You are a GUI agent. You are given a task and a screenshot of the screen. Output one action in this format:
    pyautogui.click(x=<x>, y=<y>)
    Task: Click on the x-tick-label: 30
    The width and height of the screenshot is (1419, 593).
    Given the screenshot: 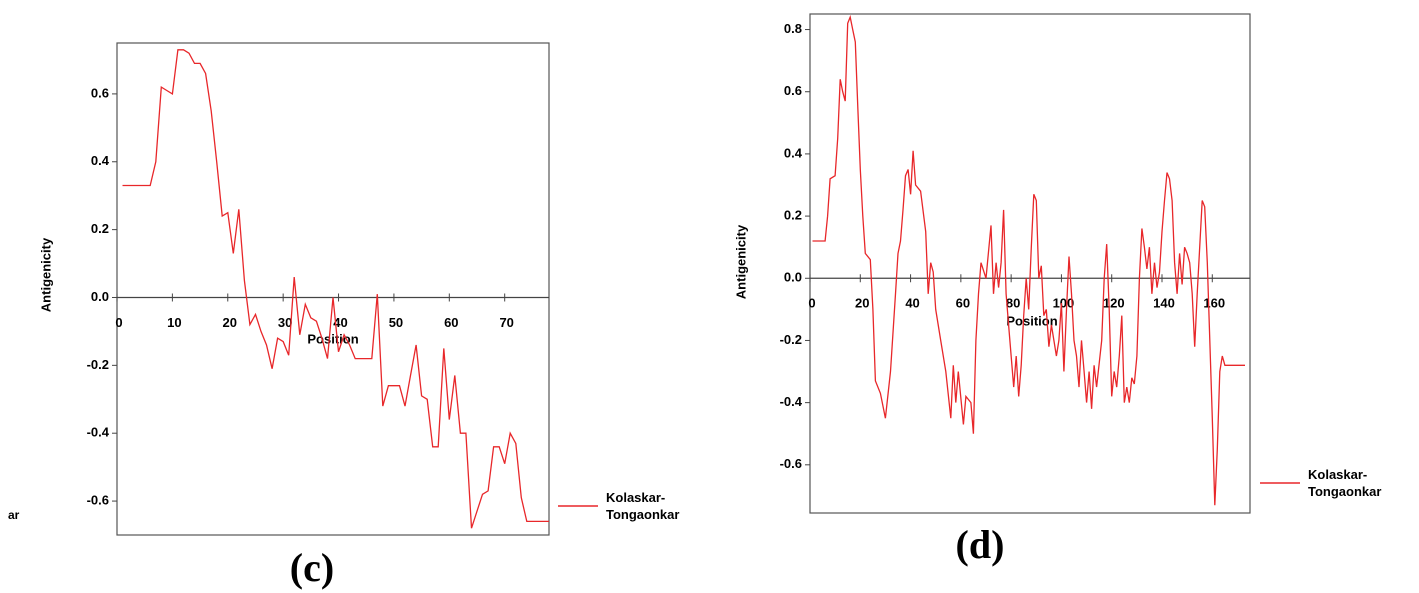 What is the action you would take?
    pyautogui.click(x=285, y=322)
    